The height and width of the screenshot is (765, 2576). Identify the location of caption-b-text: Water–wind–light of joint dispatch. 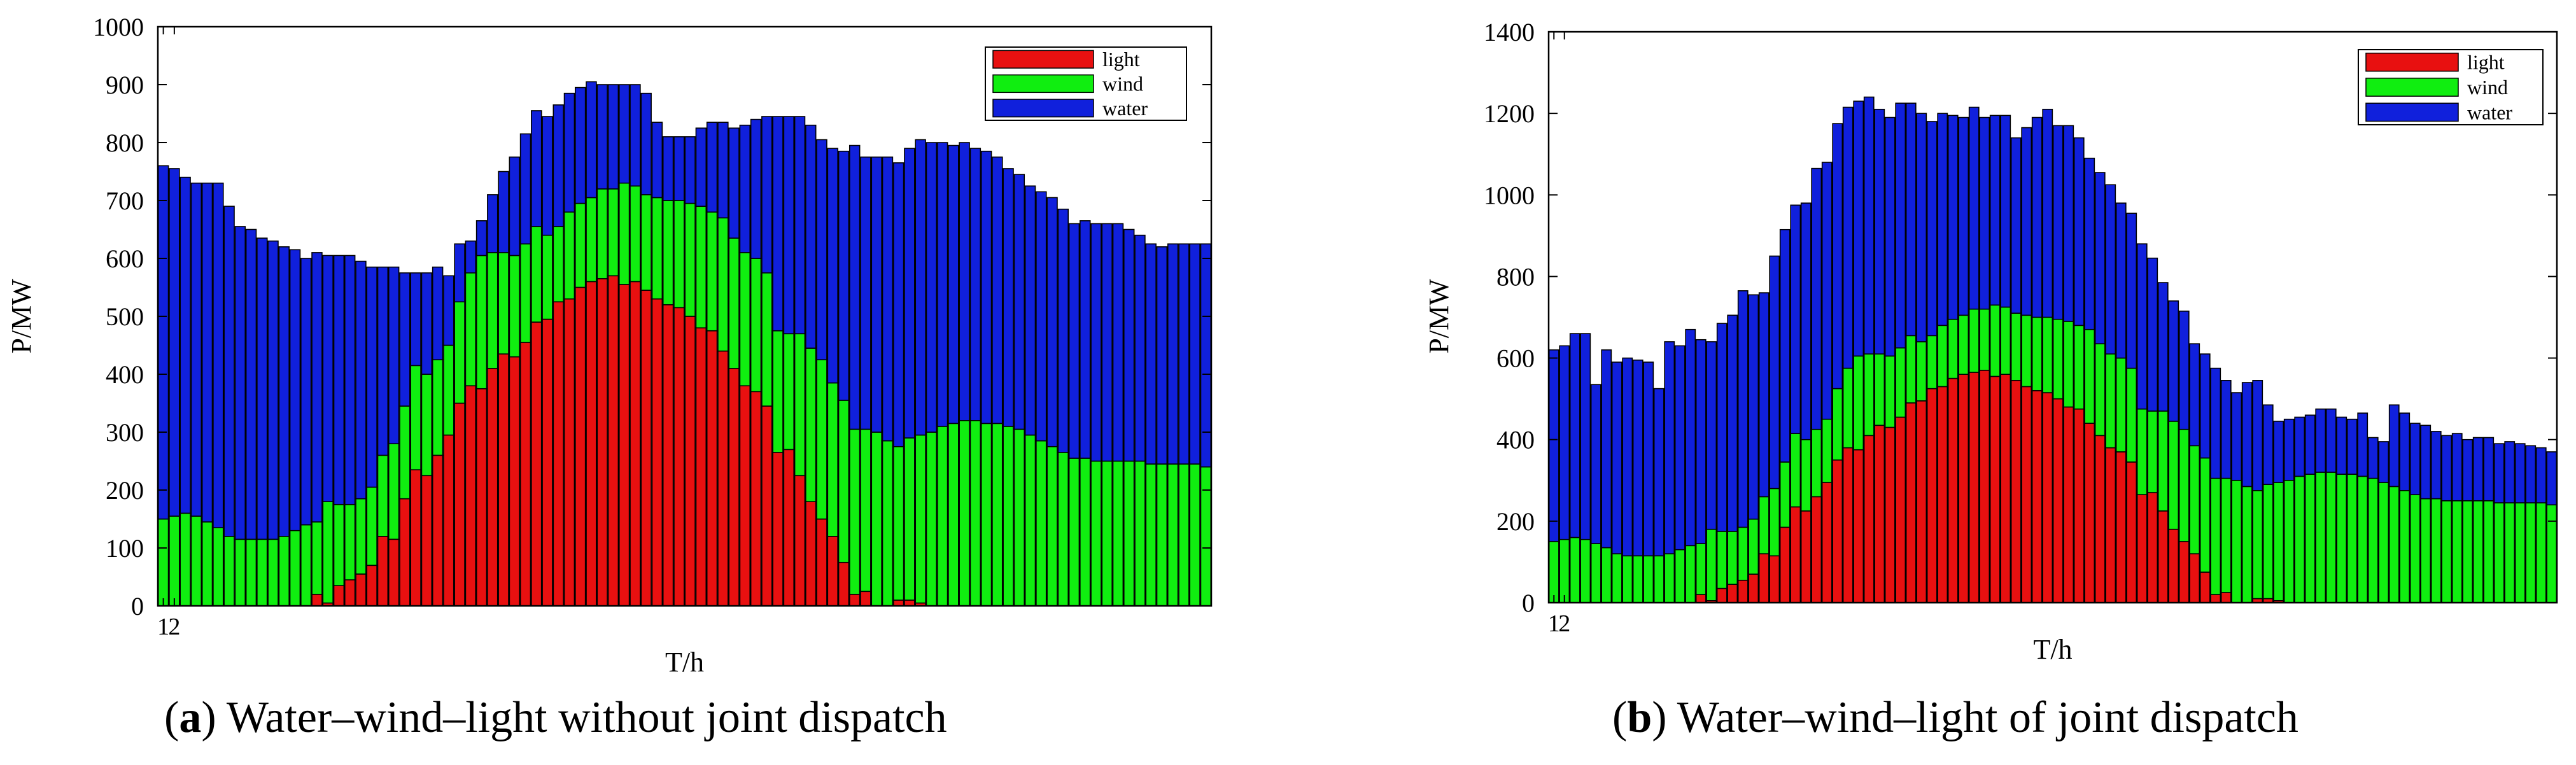
(1982, 717).